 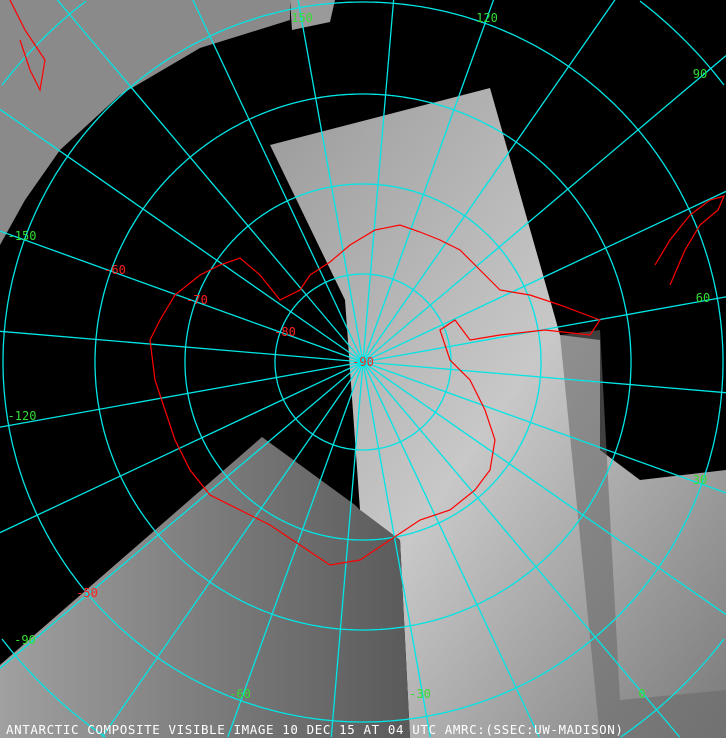 I want to click on new-zealand-coastline, so click(x=27, y=46).